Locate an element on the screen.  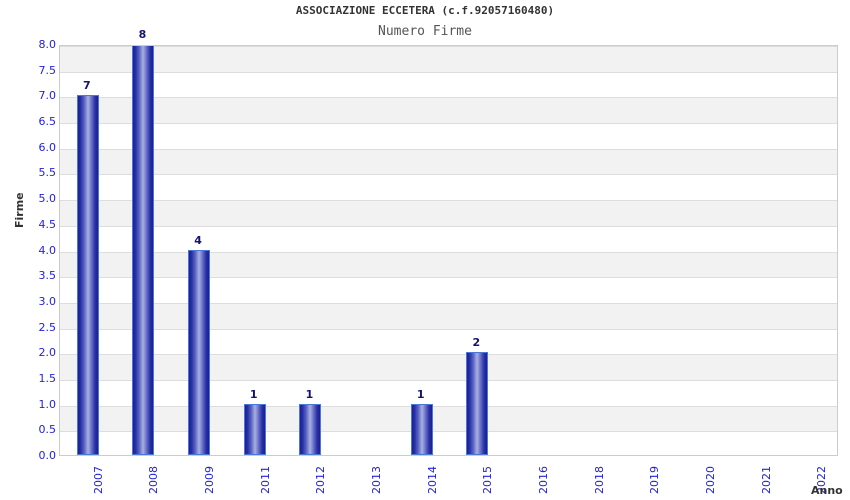
y-tick-label: 5.0 is located at coordinates (47, 199).